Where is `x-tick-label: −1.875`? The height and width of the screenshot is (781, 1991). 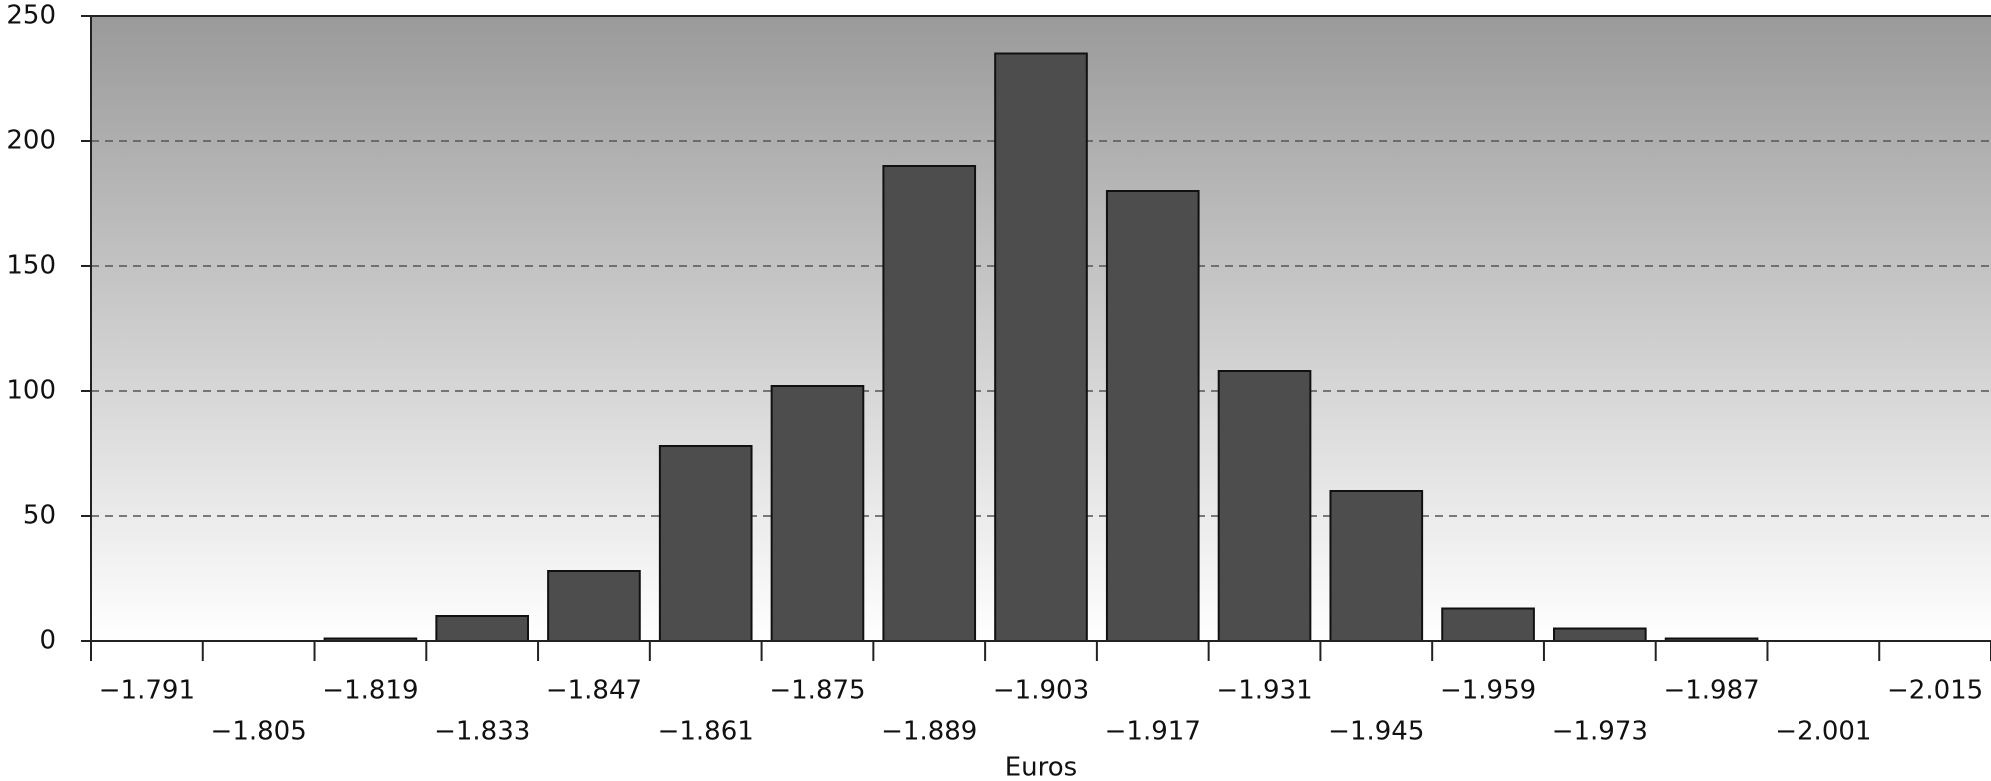
x-tick-label: −1.875 is located at coordinates (817, 691).